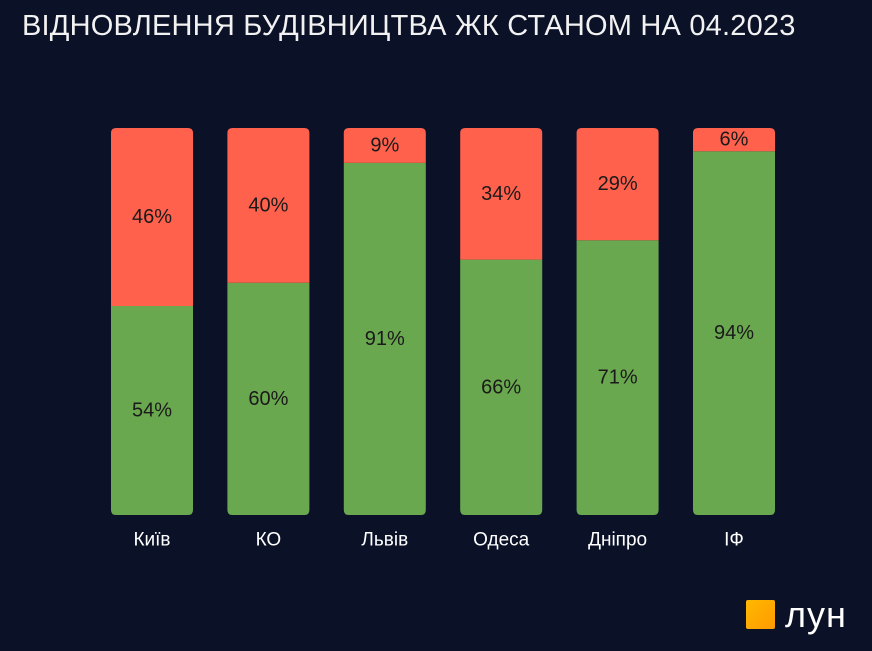  I want to click on data-label: 66%, so click(501, 387).